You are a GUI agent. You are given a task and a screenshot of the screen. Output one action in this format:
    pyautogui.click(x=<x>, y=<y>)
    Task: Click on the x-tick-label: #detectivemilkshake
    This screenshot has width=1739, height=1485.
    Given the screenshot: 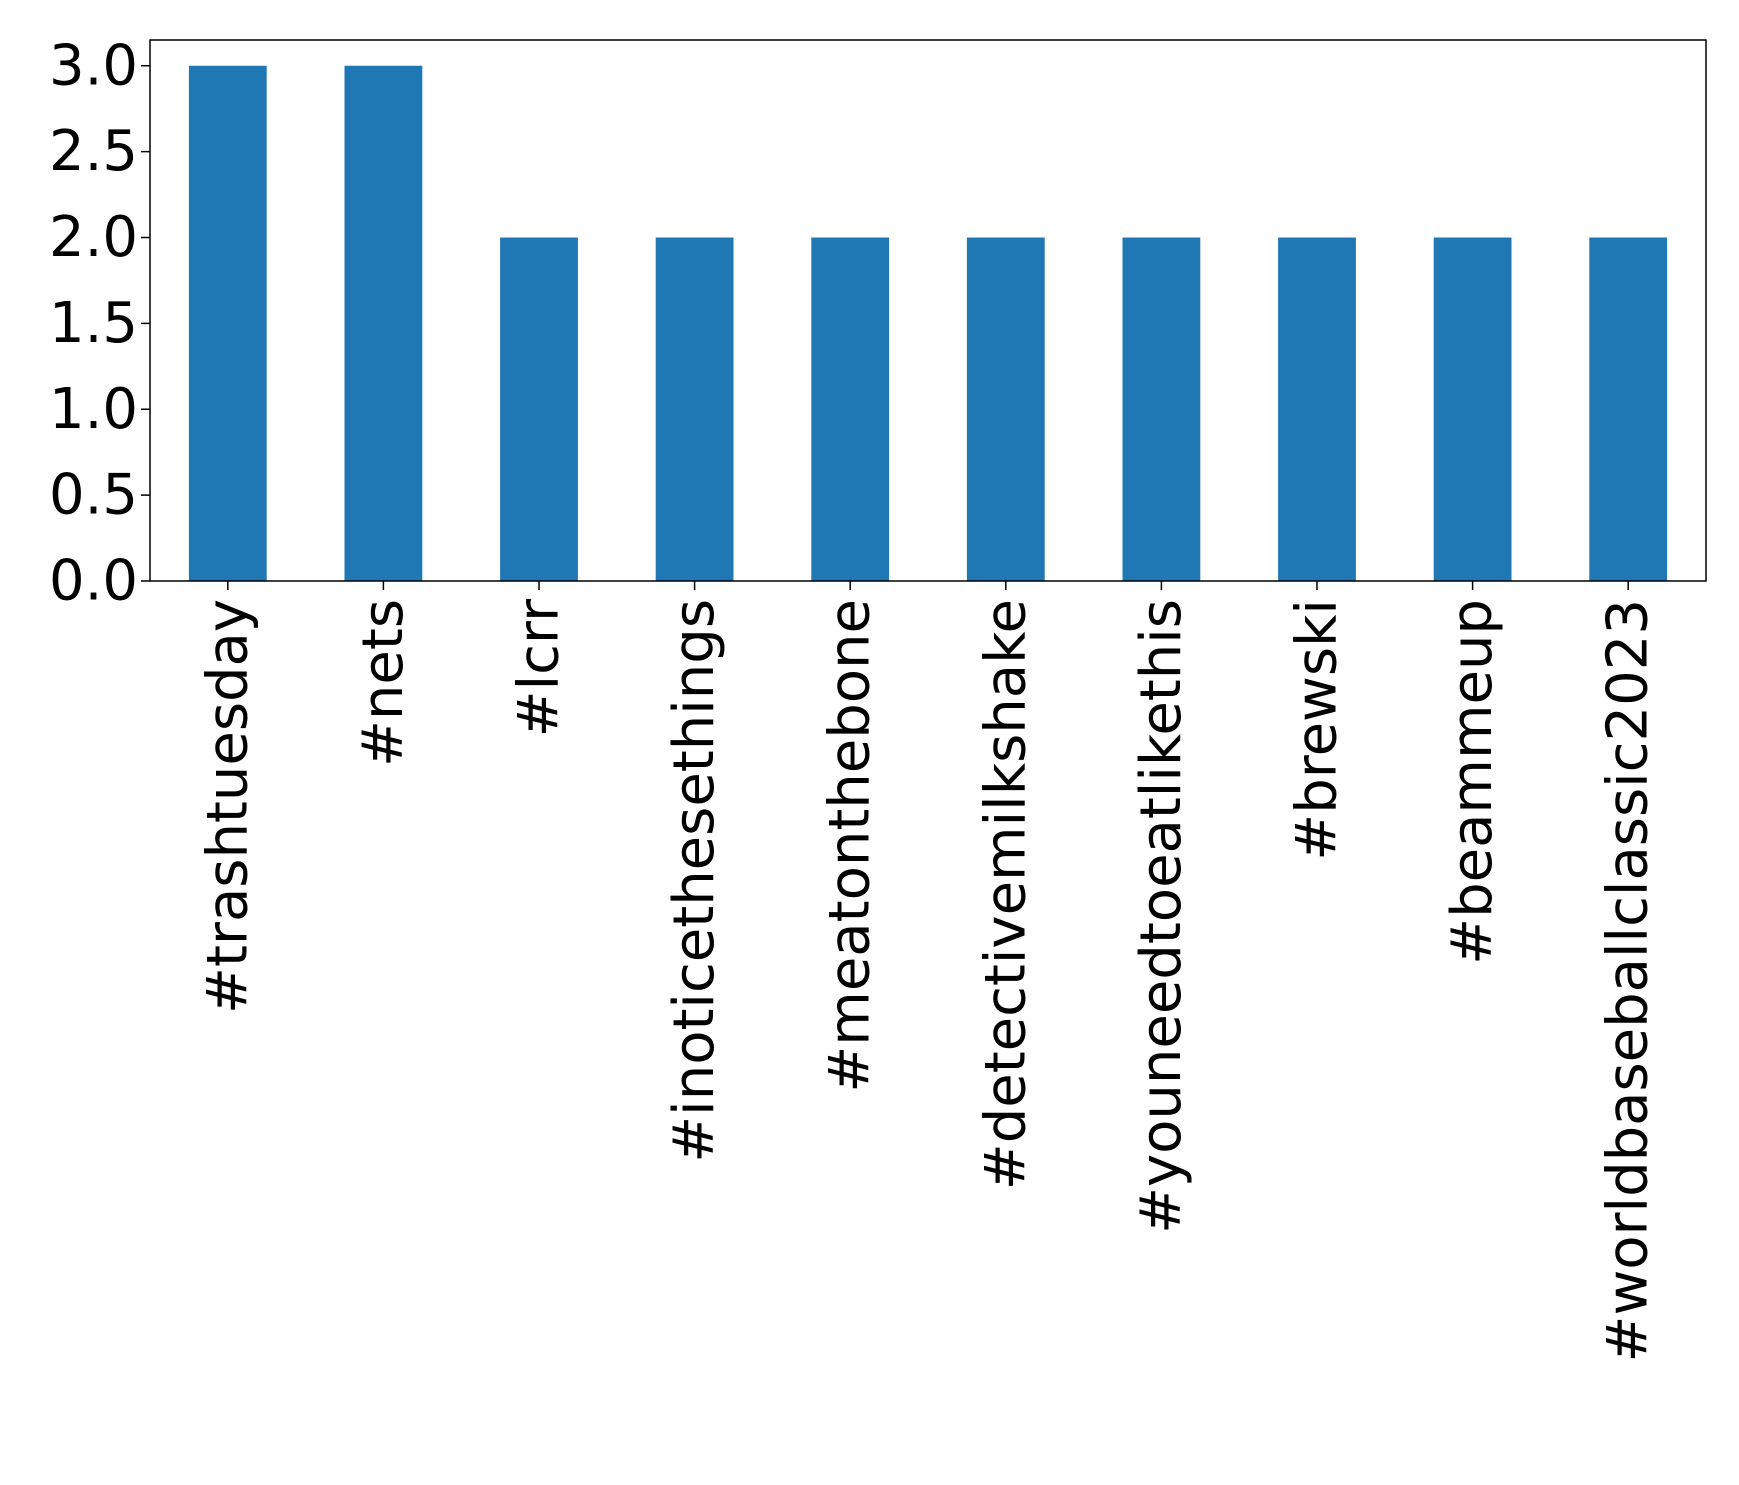 What is the action you would take?
    pyautogui.click(x=1005, y=894)
    